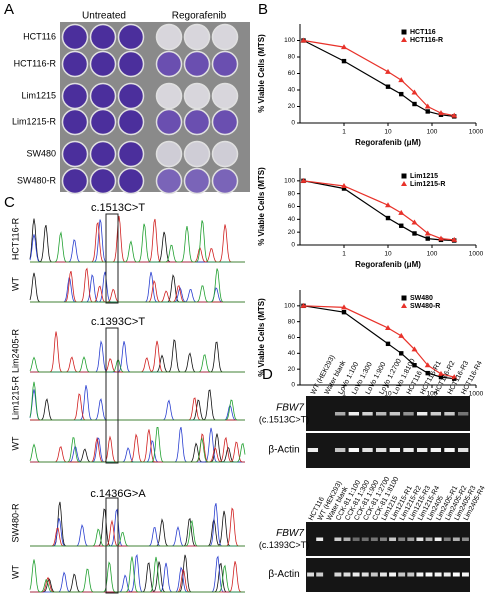 This screenshot has height=600, width=503. What do you see at coordinates (39, 36) in the screenshot?
I see `row-label: HCT116` at bounding box center [39, 36].